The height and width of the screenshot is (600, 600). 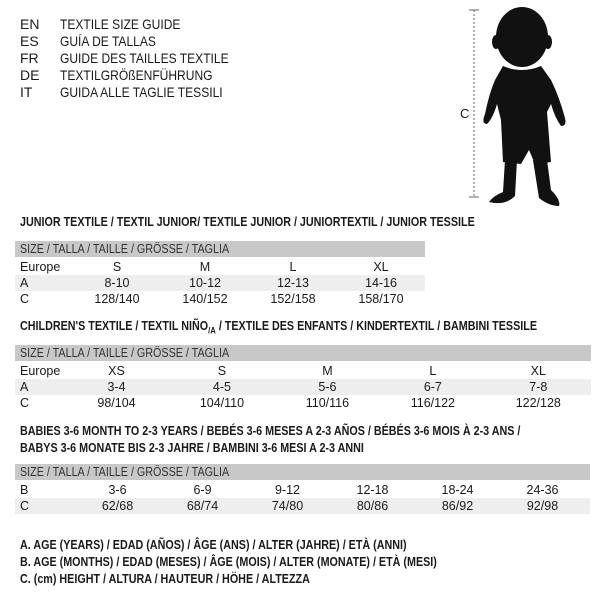 I want to click on table-row: Europe S M L XL, so click(x=220, y=267).